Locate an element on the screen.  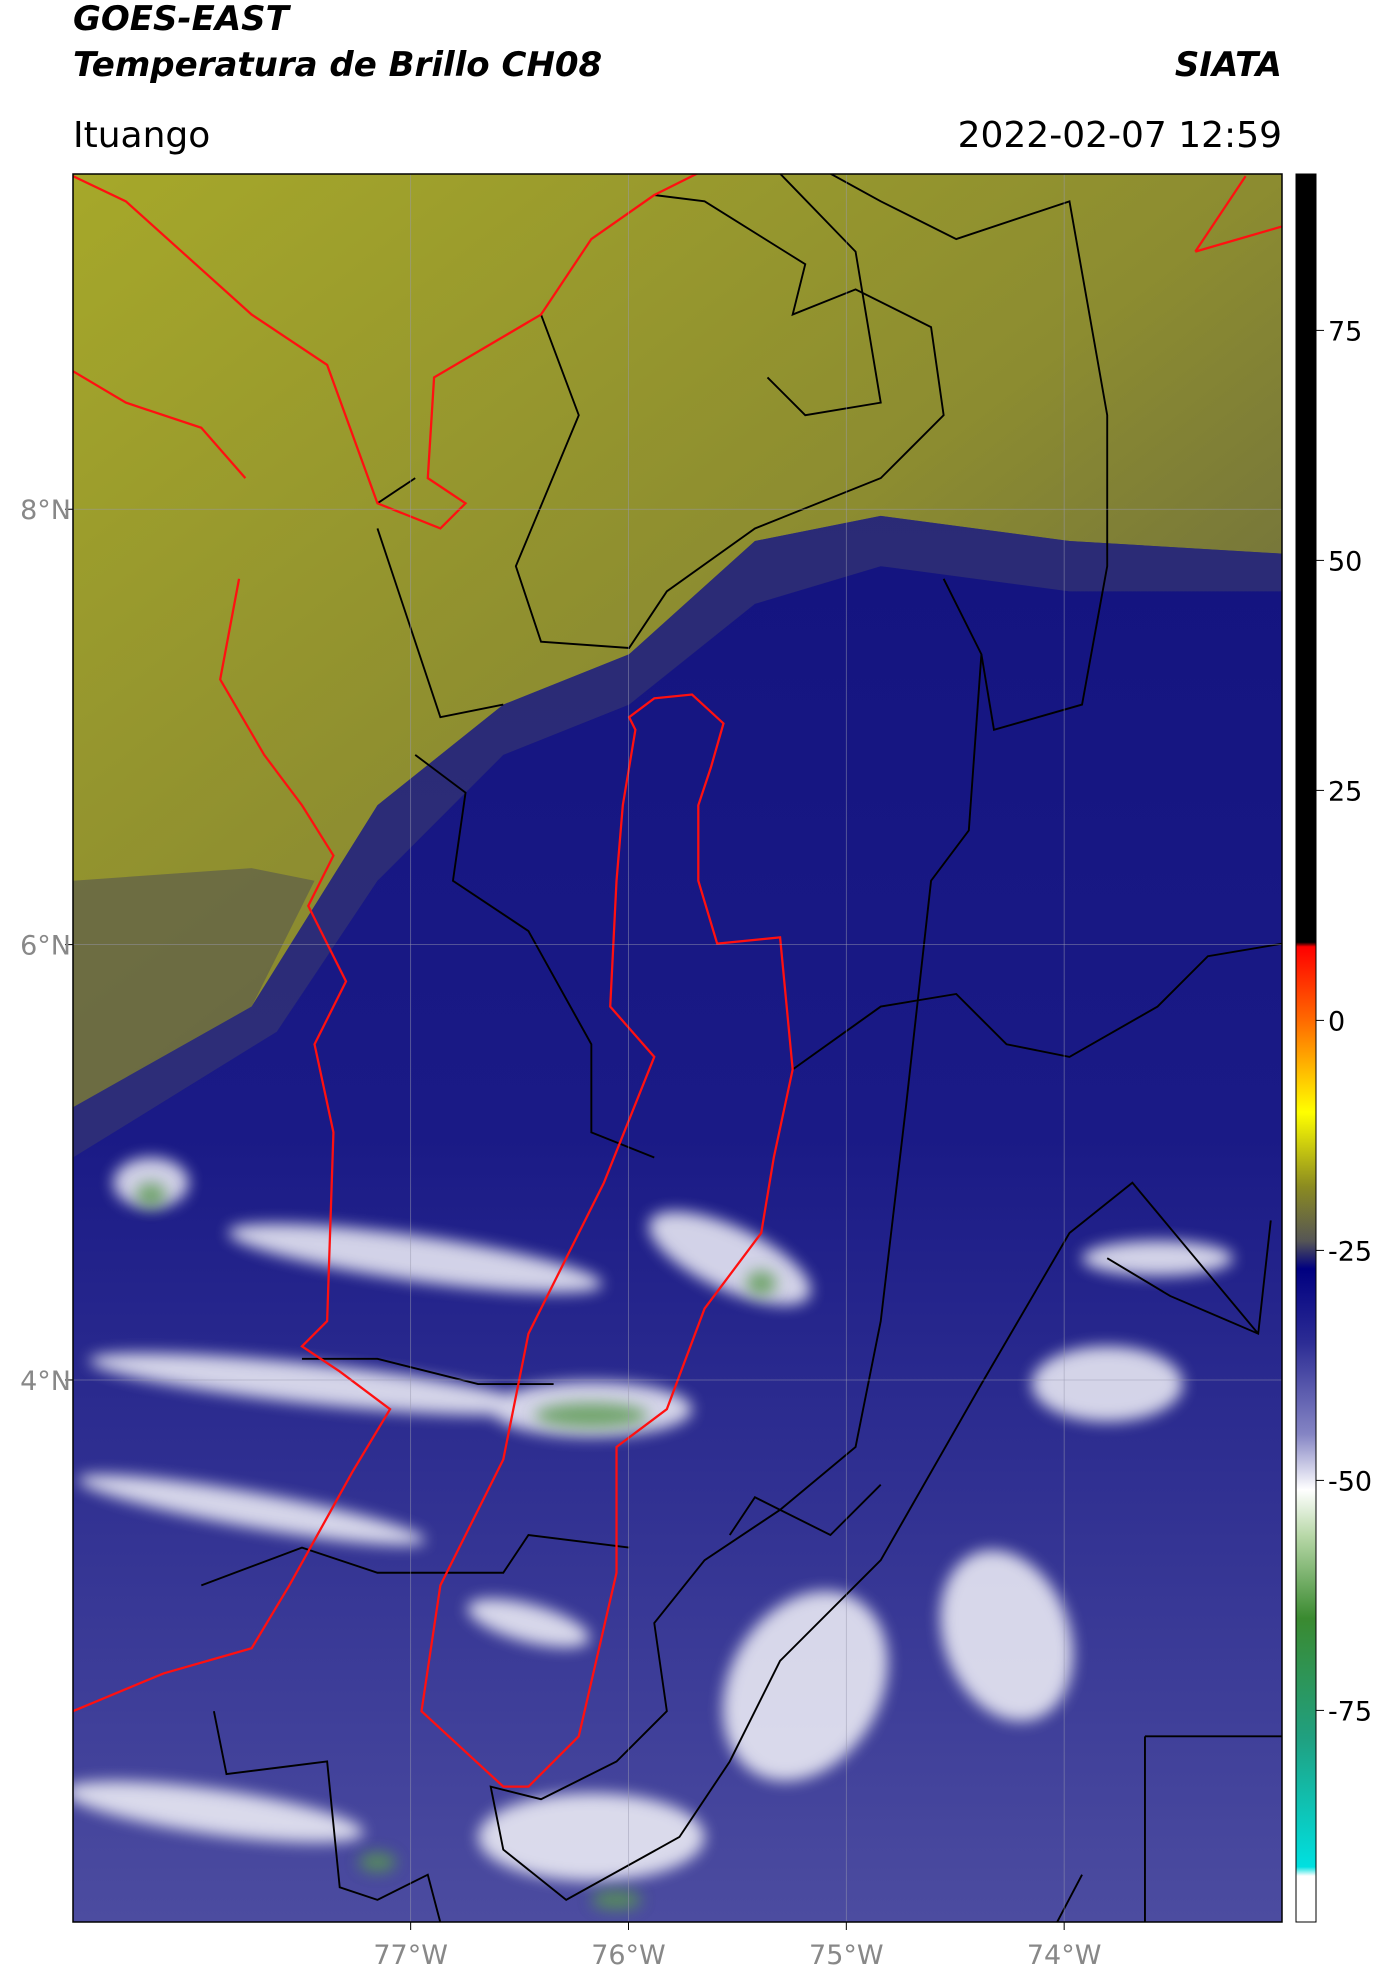
x-tick-label: 77°W is located at coordinates (410, 1955).